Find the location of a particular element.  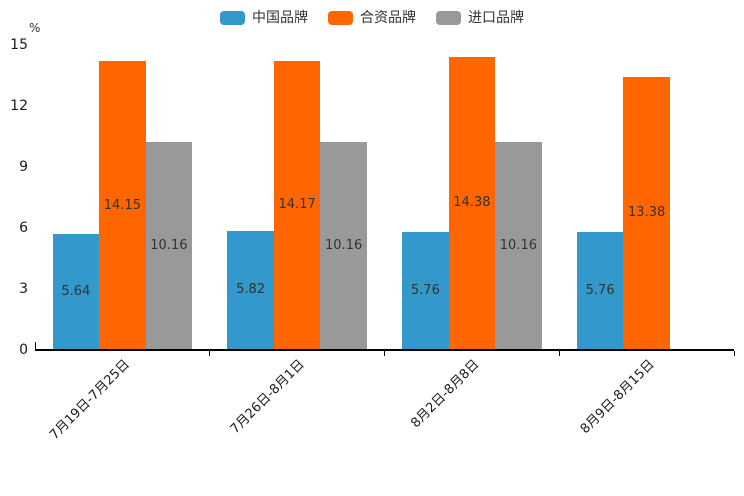

legend-label: 合资品牌 is located at coordinates (388, 18).